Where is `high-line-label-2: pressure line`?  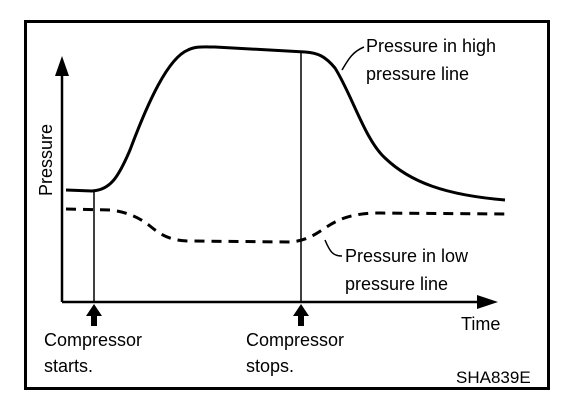
high-line-label-2: pressure line is located at coordinates (417, 74).